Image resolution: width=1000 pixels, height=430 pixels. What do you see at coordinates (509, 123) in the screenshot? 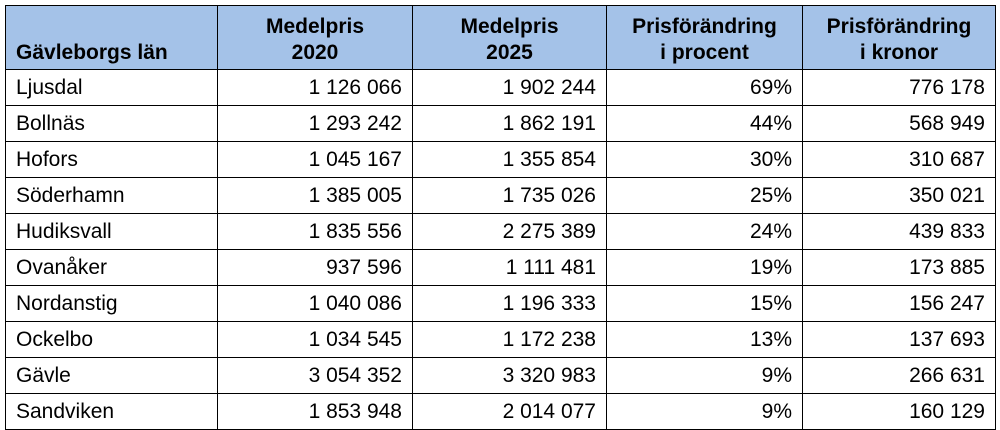
I see `price-2025-cell: 1 862 191` at bounding box center [509, 123].